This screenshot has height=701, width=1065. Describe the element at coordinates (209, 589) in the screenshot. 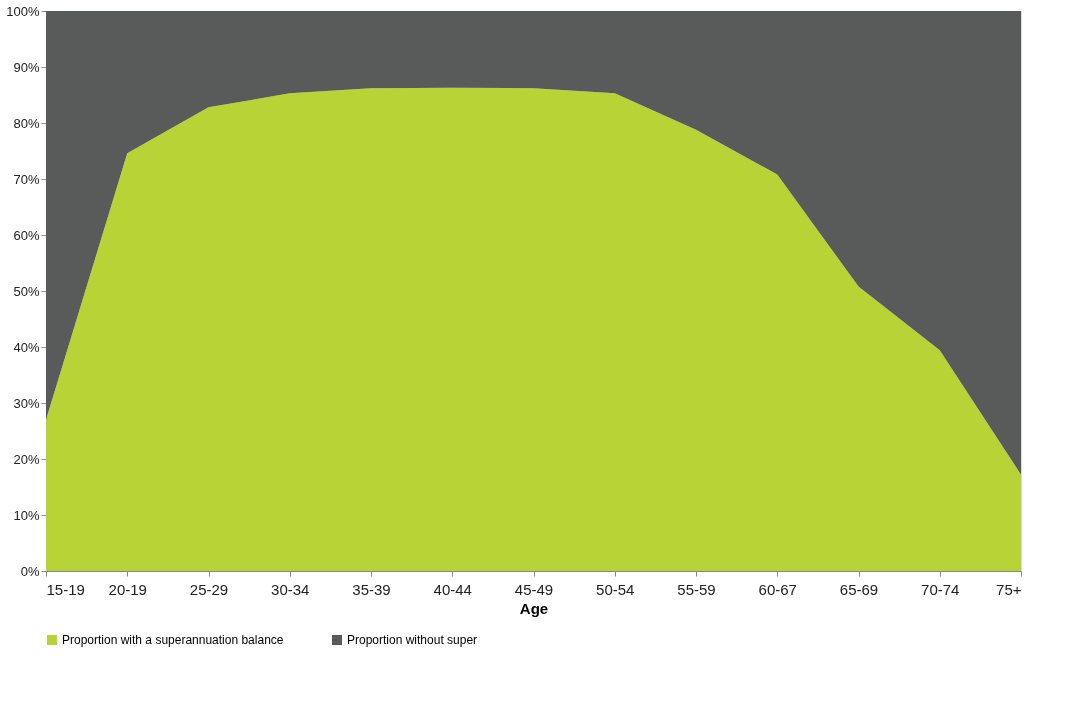

I see `x-tick-label: 25-29` at that location.